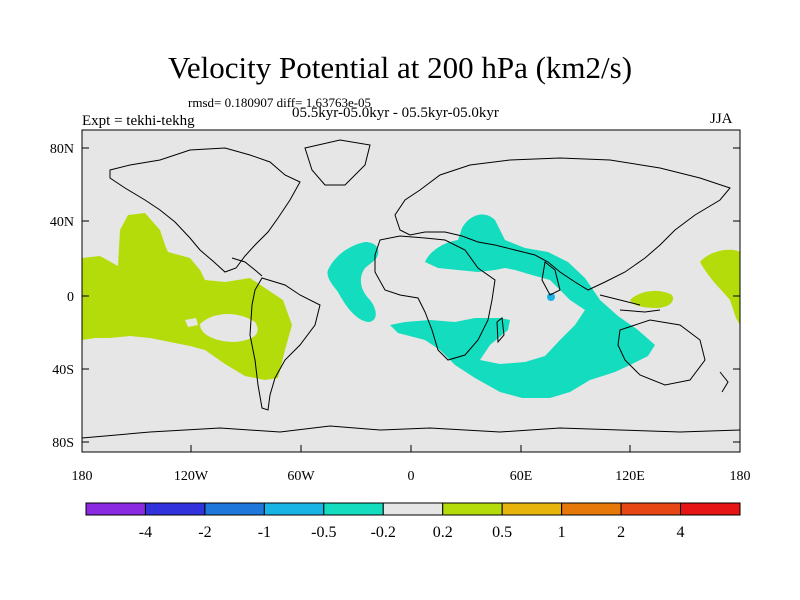  Describe the element at coordinates (191, 476) in the screenshot. I see `x-tick-label: 120W` at that location.